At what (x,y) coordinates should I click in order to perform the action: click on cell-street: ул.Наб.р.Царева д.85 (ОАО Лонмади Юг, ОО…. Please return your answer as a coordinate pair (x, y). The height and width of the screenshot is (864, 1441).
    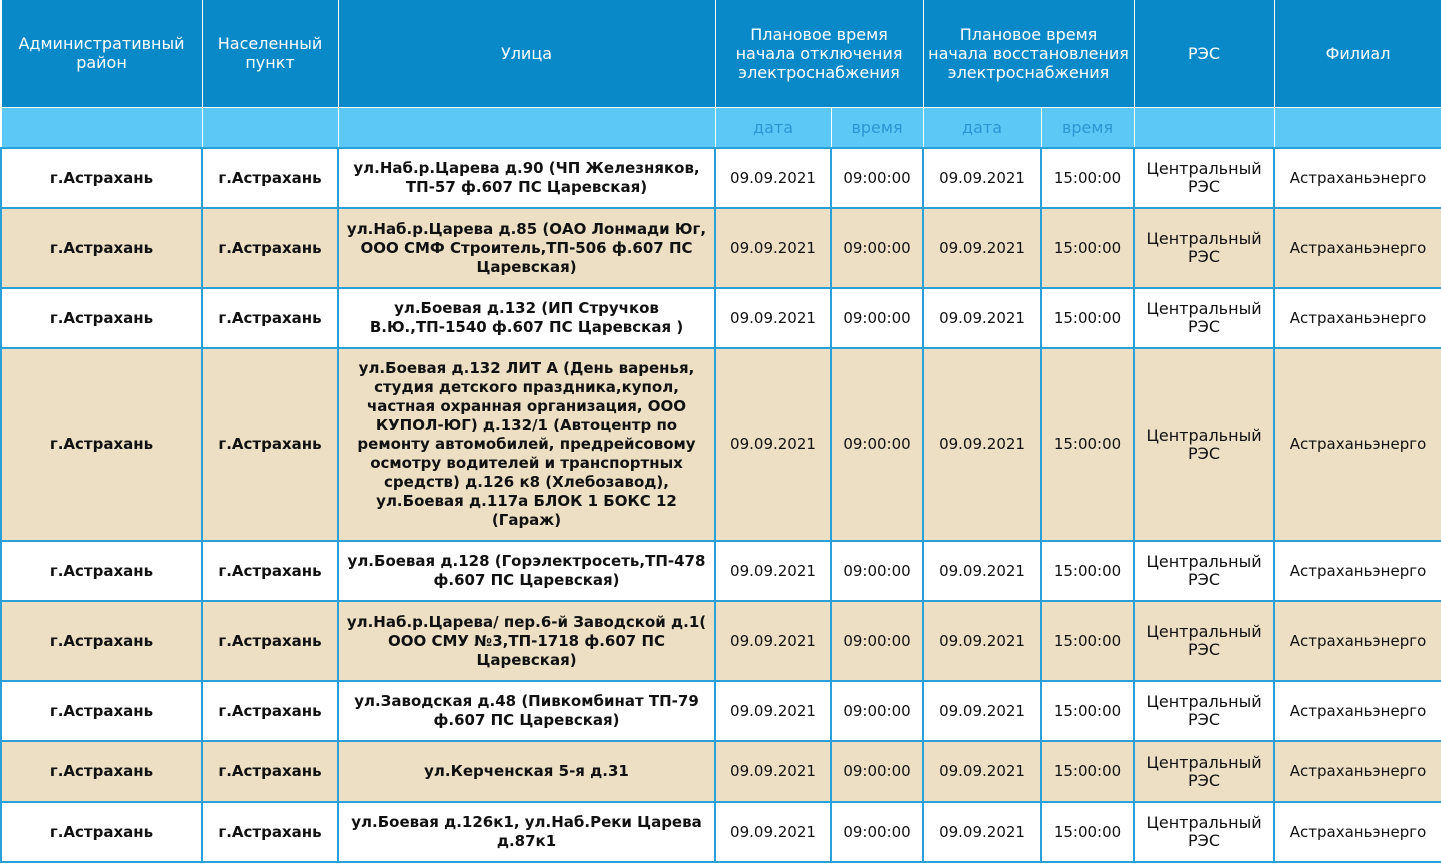
    Looking at the image, I should click on (526, 248).